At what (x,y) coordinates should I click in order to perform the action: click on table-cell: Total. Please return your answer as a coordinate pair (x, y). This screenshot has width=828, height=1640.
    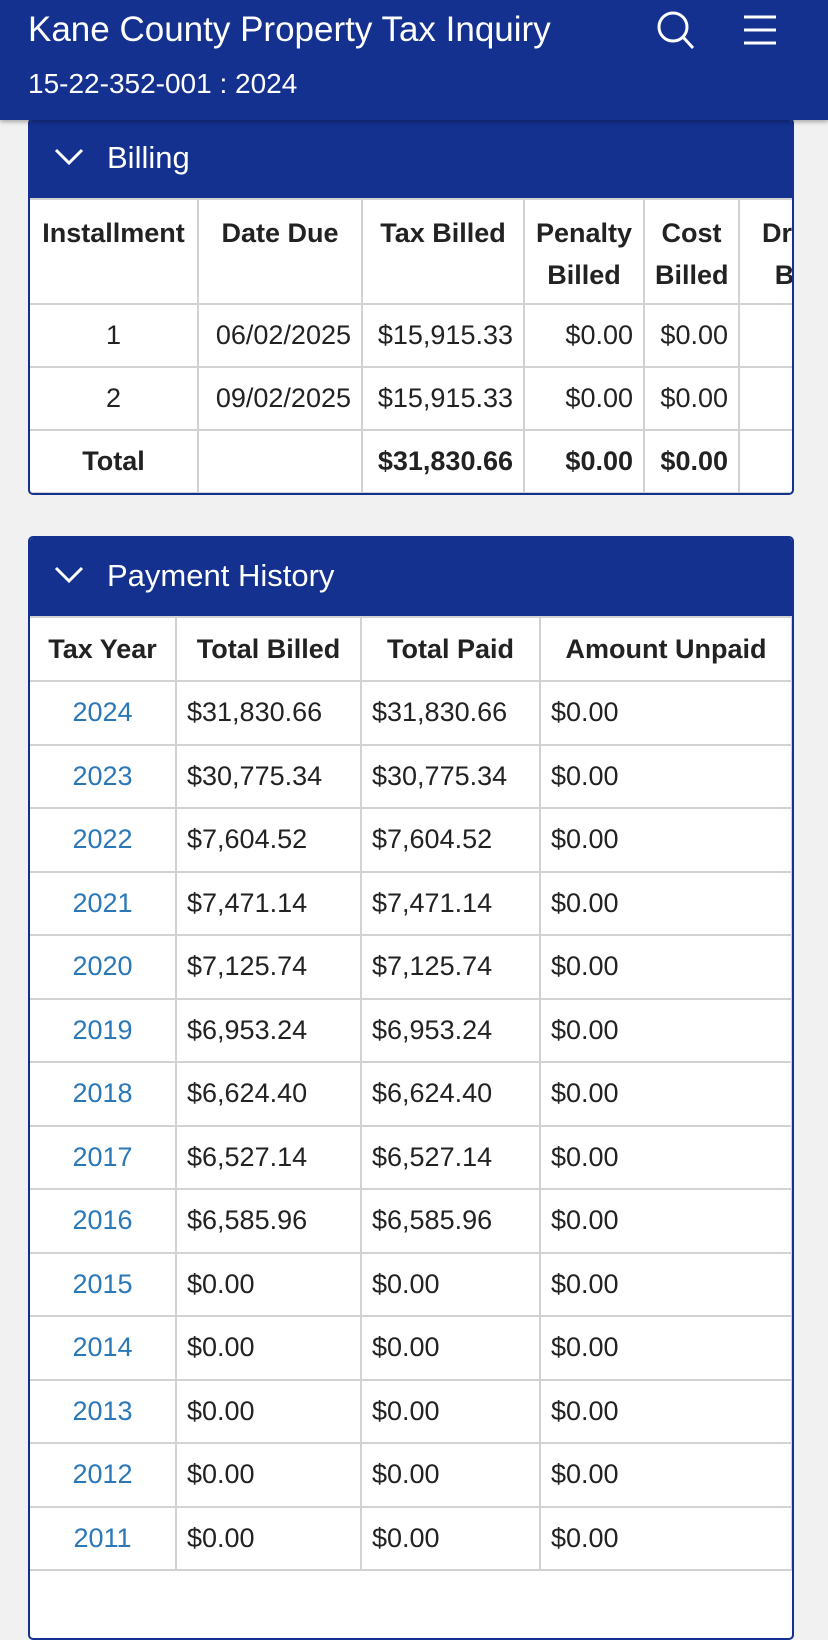
    Looking at the image, I should click on (114, 461).